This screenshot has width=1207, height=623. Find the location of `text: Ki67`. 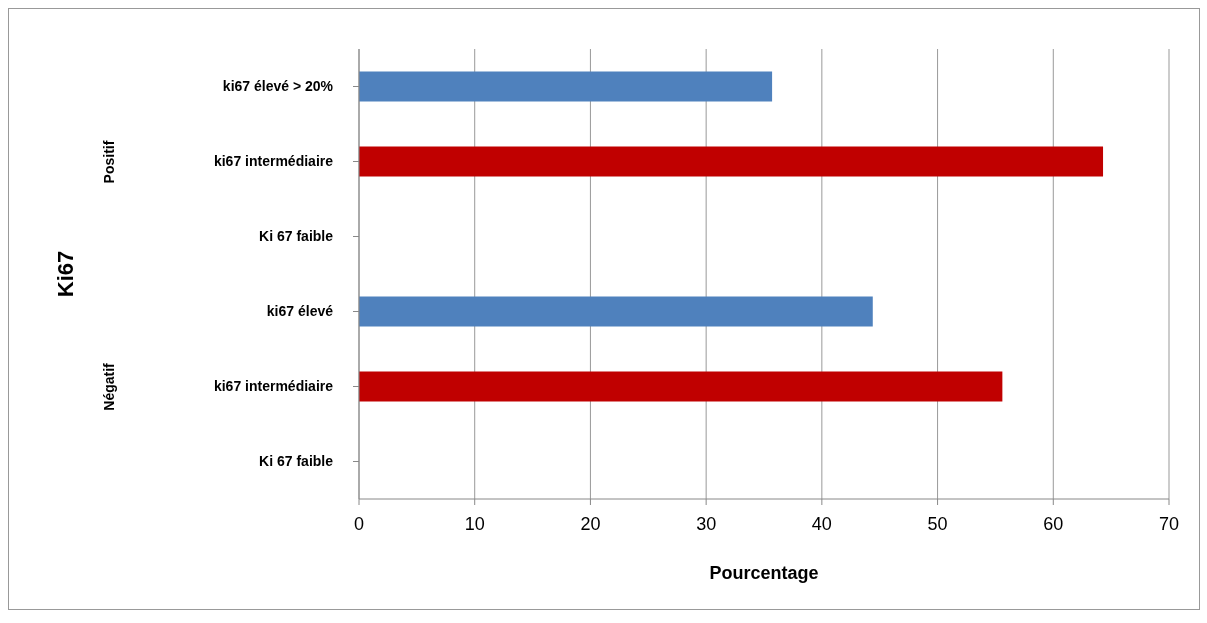

text: Ki67 is located at coordinates (66, 274).